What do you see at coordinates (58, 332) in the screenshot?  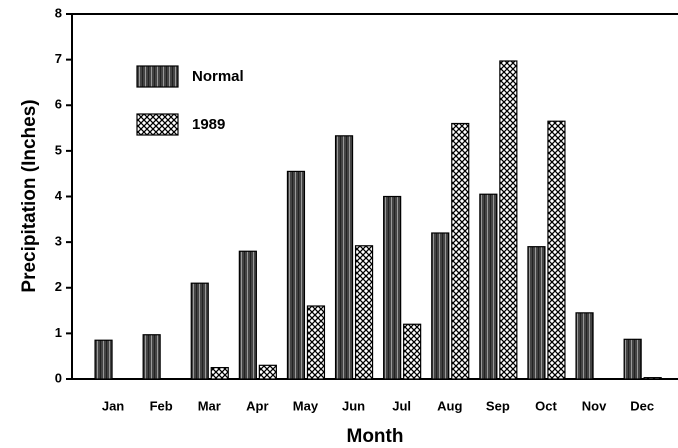 I see `y-tick-label: 1` at bounding box center [58, 332].